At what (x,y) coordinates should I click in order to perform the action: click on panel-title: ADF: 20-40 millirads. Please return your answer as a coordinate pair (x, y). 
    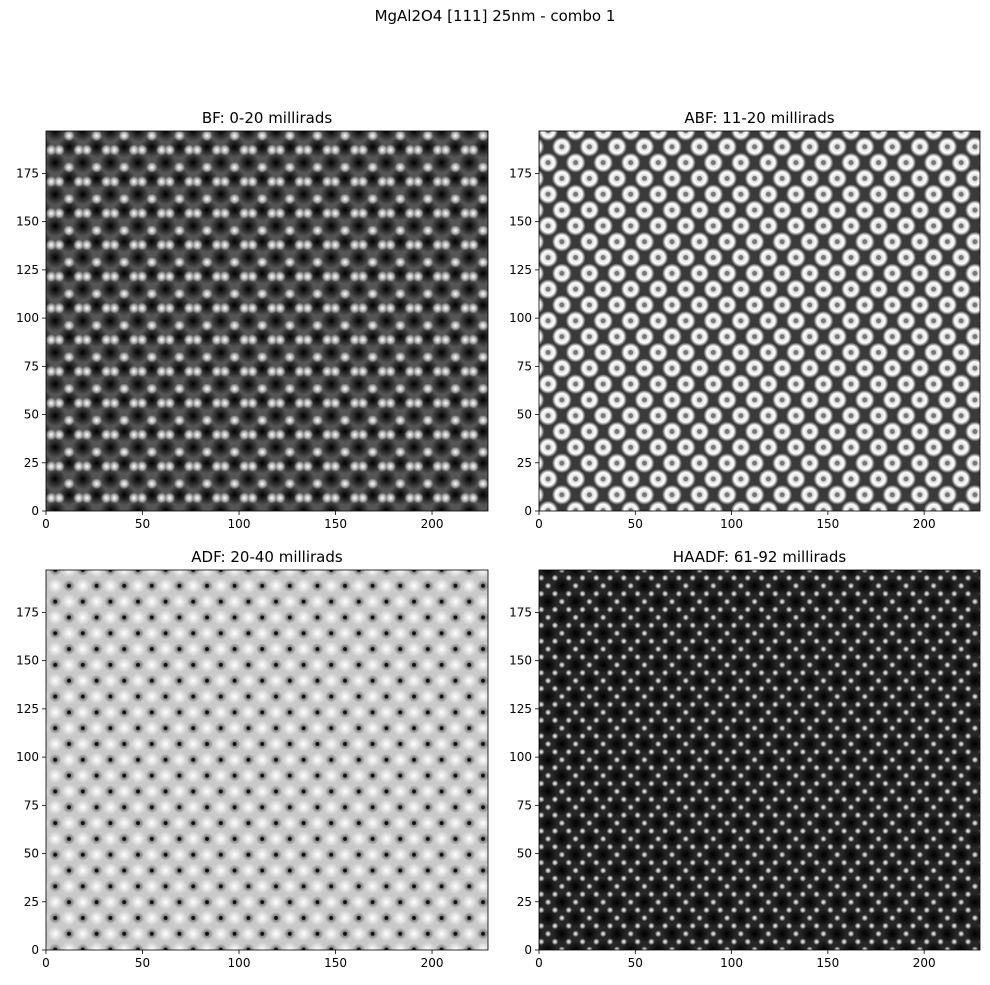
    Looking at the image, I should click on (267, 557).